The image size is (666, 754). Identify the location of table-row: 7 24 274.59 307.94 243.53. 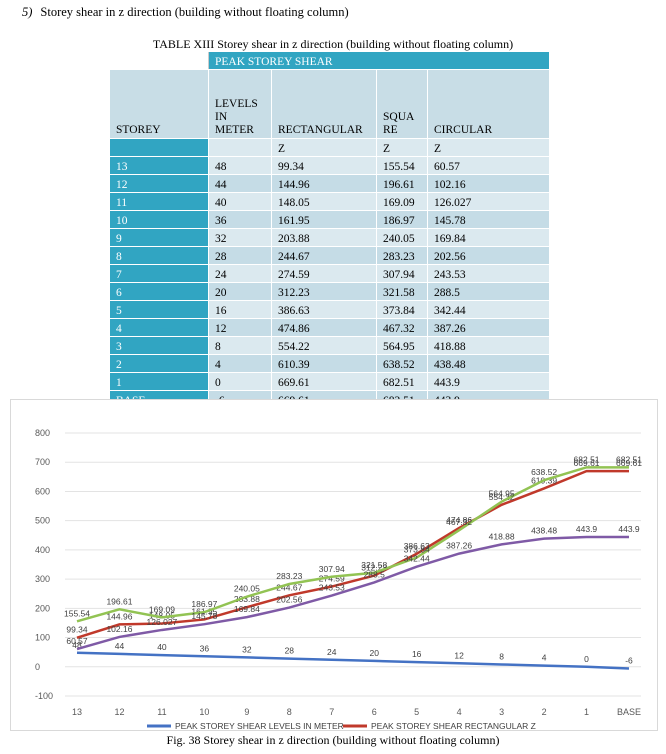
(330, 273).